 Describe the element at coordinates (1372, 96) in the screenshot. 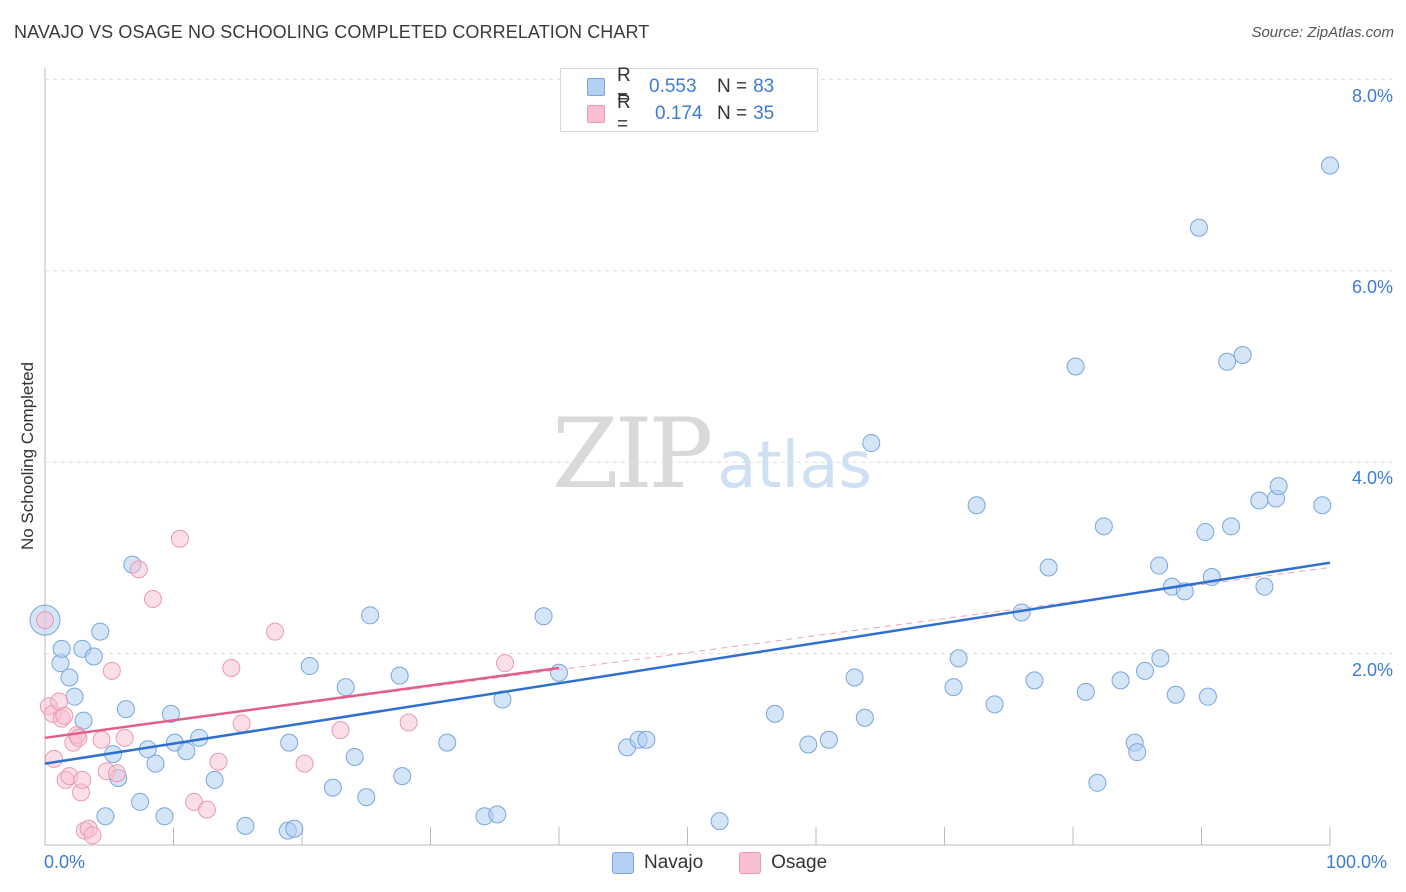

I see `y-tick-label-8: 8.0%` at that location.